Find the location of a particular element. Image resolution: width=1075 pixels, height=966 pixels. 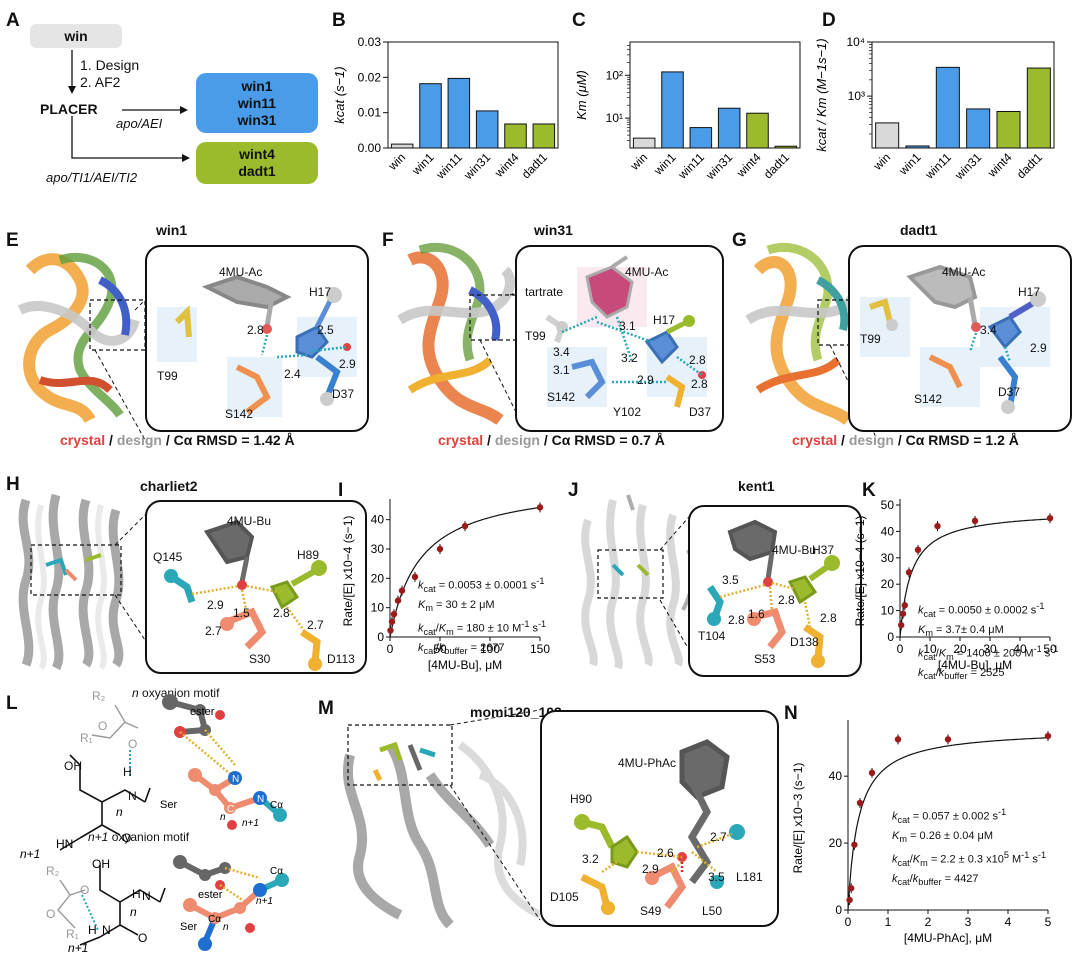

distance-label: 1.6 is located at coordinates (756, 614).